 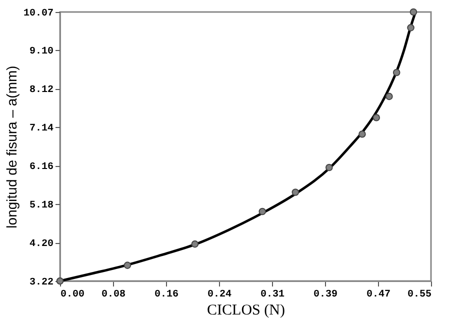 I want to click on y-tick-label: 3.22, so click(x=41, y=283).